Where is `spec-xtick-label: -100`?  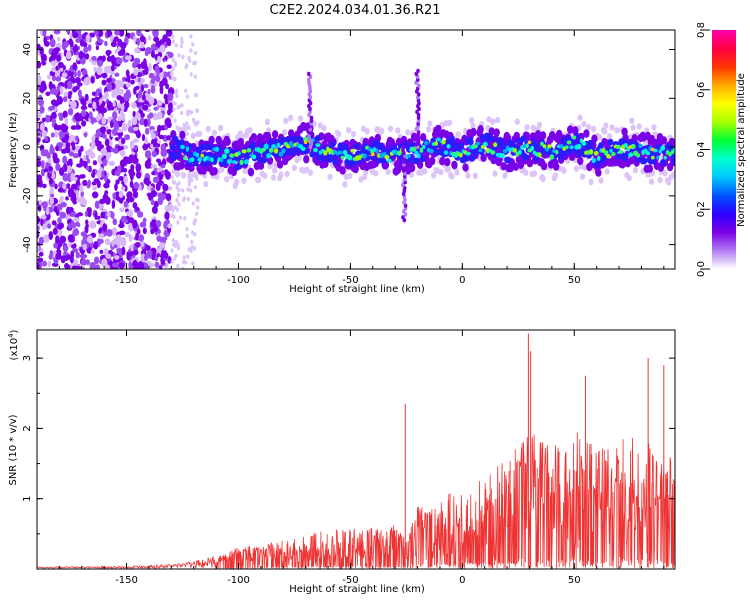
spec-xtick-label: -100 is located at coordinates (238, 280).